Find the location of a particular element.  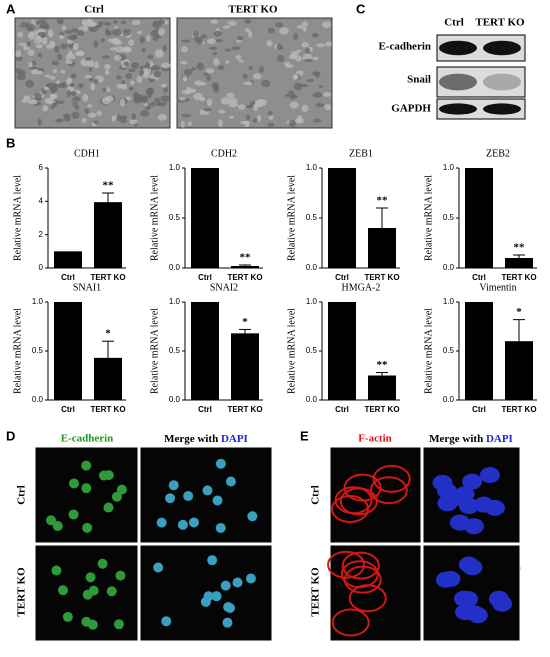

y-tick-label: 6 is located at coordinates (41, 167).